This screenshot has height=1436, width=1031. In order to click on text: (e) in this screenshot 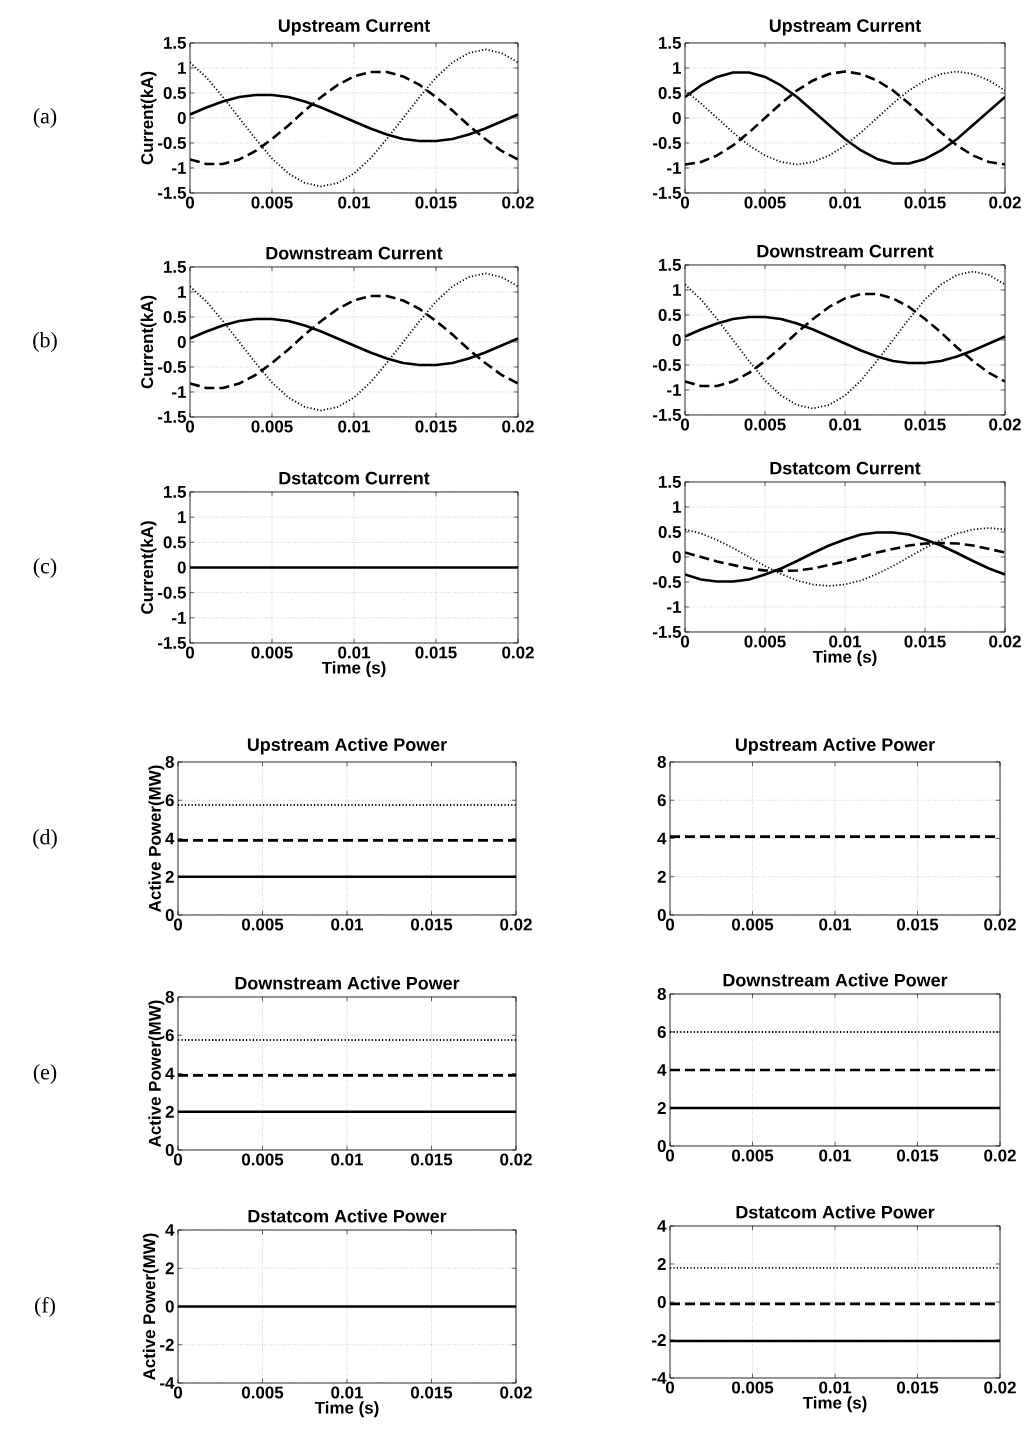, I will do `click(45, 1074)`.